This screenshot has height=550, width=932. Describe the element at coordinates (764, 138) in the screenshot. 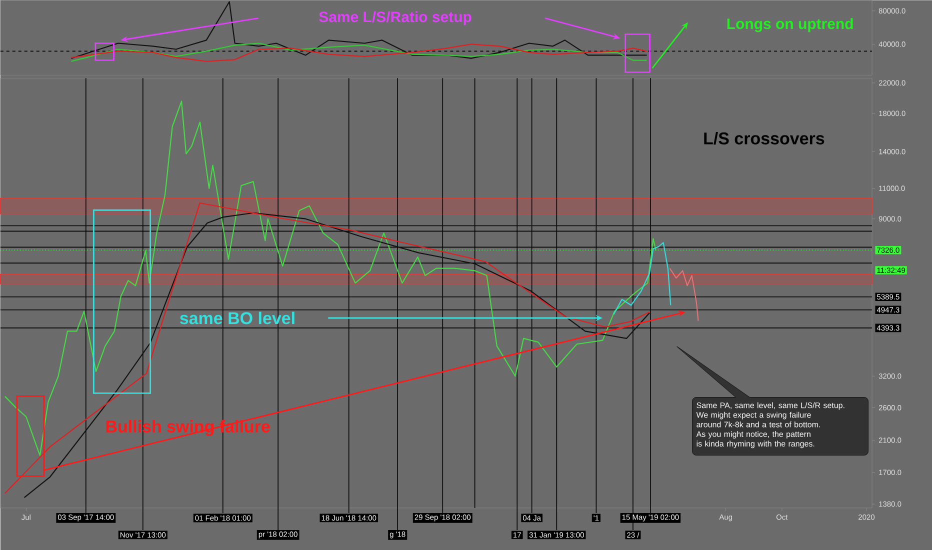

I see `annotation: L/S crossovers` at that location.